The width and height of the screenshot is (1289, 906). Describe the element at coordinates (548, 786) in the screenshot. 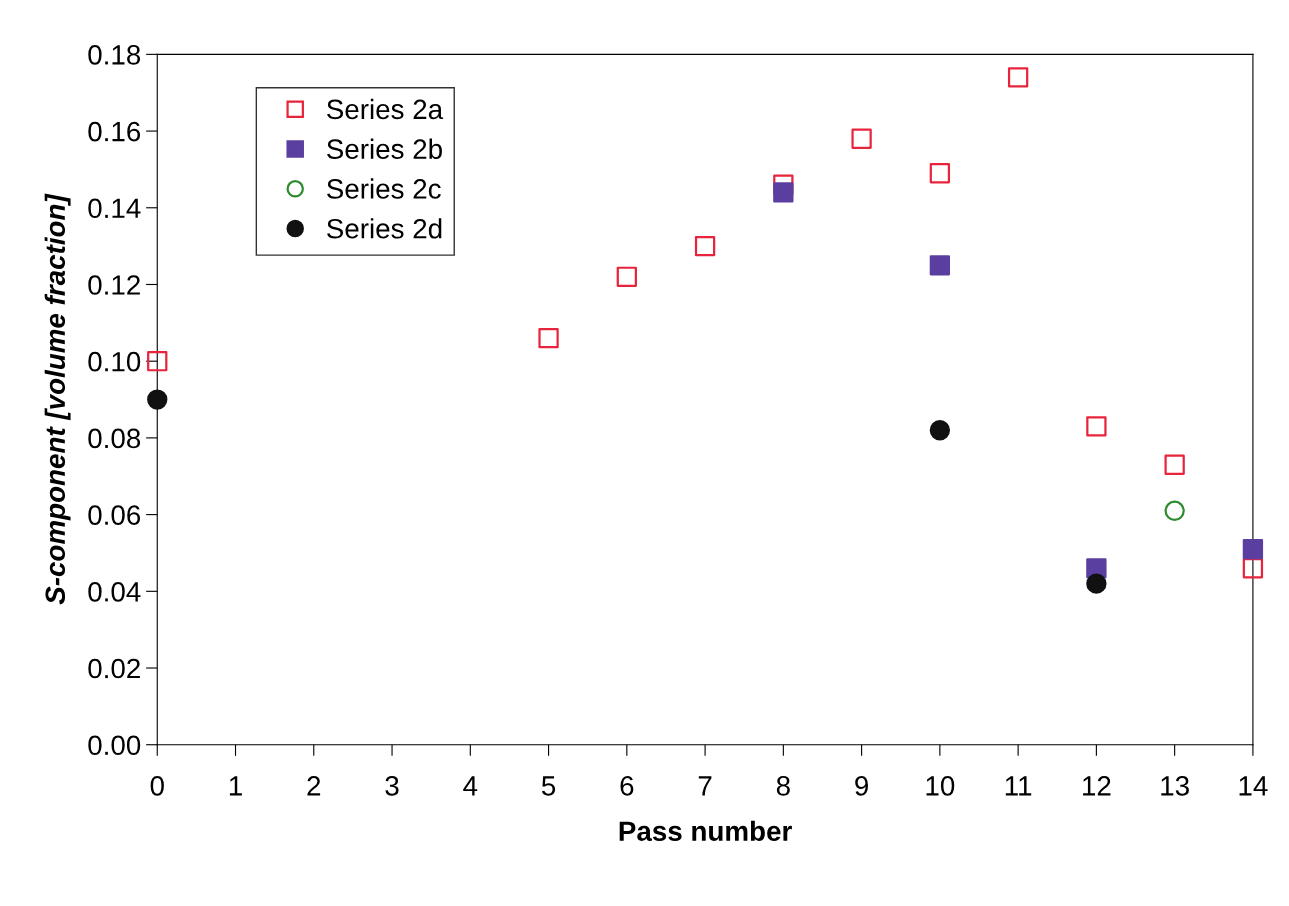

I see `x-tick-label: 5` at that location.